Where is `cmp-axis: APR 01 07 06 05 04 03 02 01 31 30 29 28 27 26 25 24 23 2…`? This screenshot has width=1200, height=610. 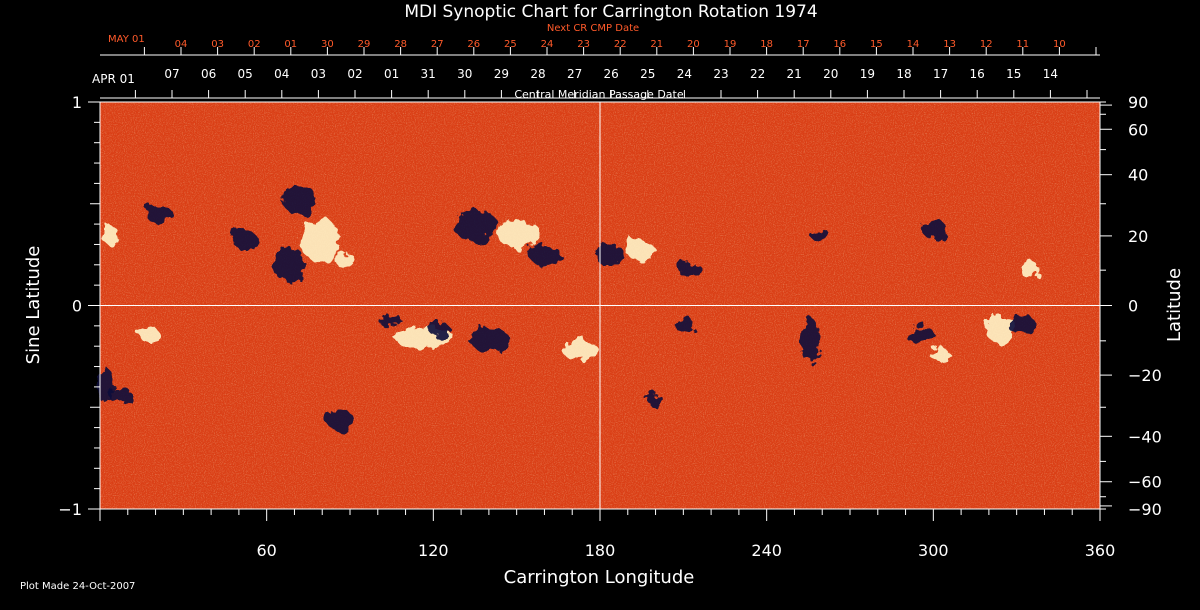 cmp-axis: APR 01 07 06 05 04 03 02 01 31 30 29 28 27 26 25 24 23 2… is located at coordinates (596, 84).